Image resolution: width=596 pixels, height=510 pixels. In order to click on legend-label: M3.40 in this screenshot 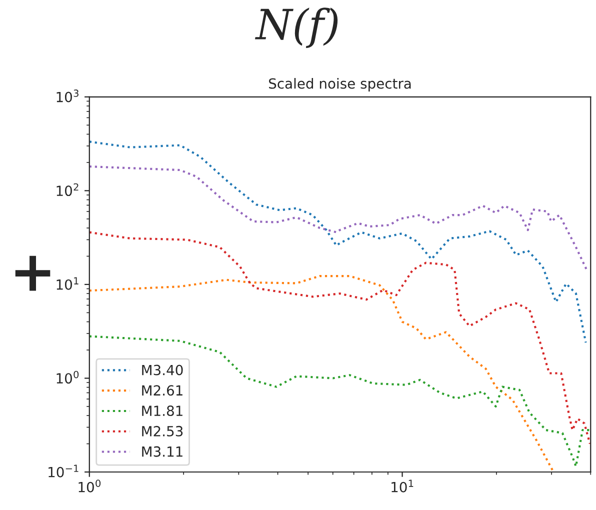, I will do `click(162, 370)`.